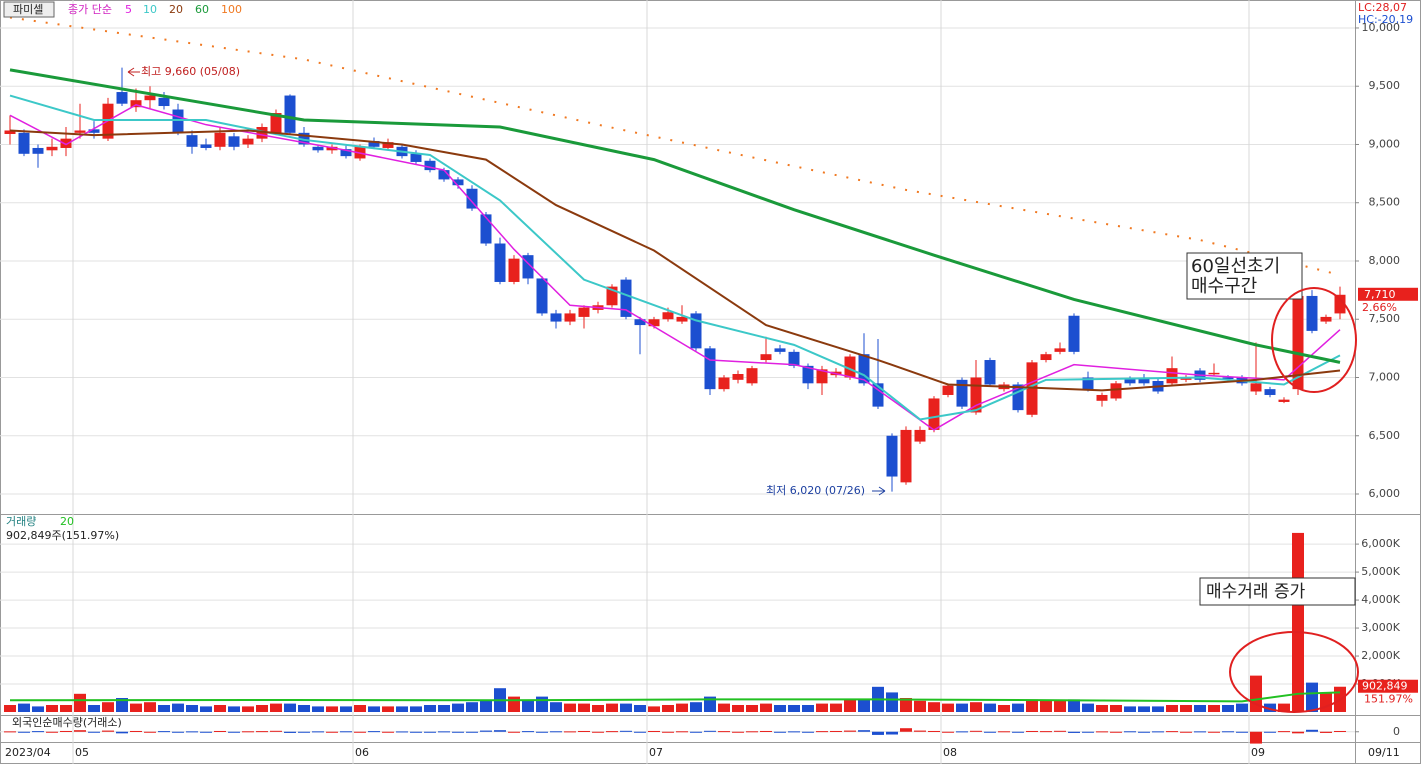  Describe the element at coordinates (176, 9) in the screenshot. I see `legend-entry: 20` at that location.